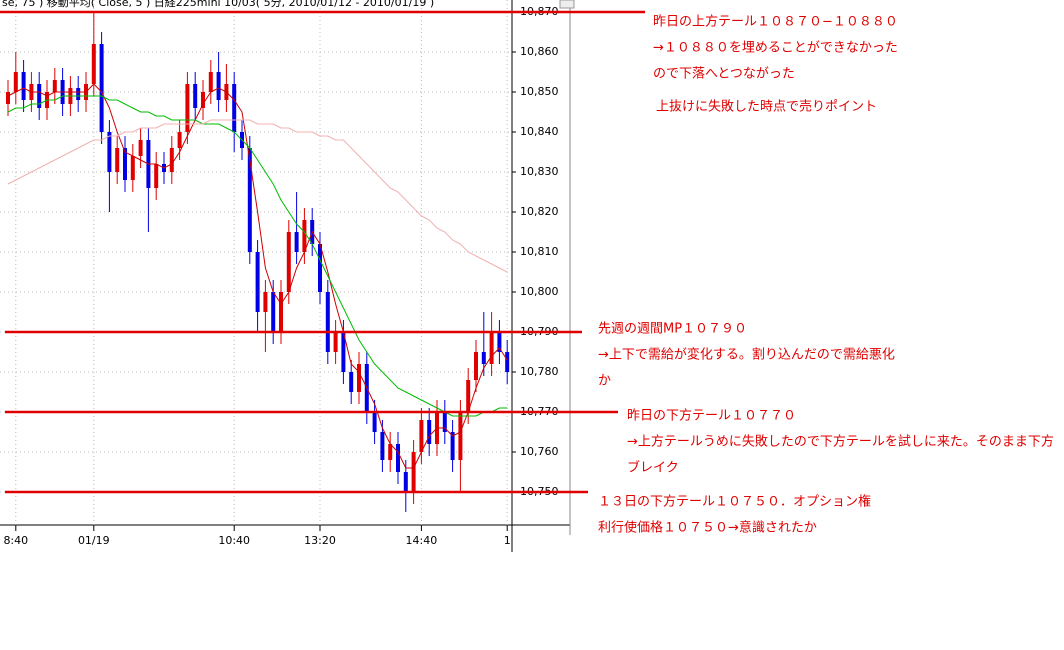 Image resolution: width=1064 pixels, height=650 pixels. Describe the element at coordinates (539, 171) in the screenshot. I see `y-tick-label: 10,830` at that location.